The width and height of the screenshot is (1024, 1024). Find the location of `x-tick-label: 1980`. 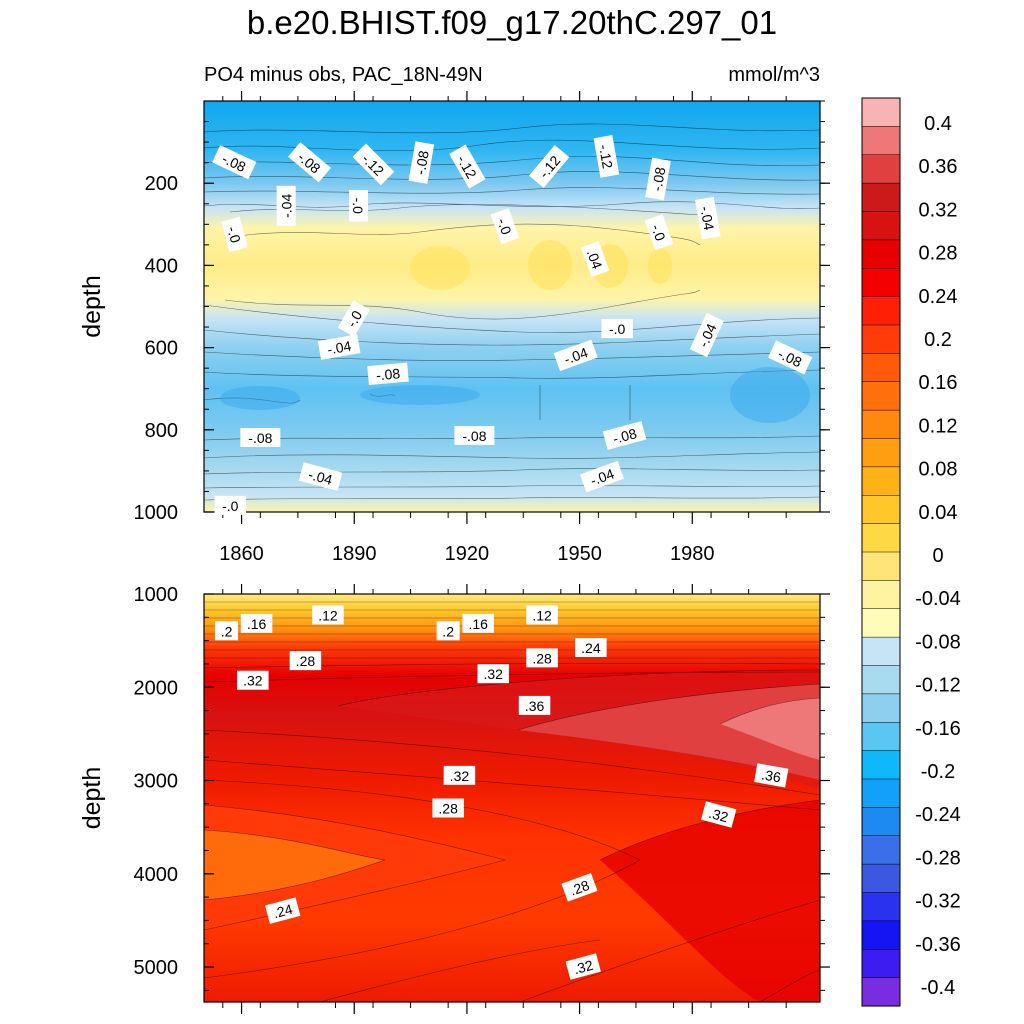

x-tick-label: 1980 is located at coordinates (692, 554).